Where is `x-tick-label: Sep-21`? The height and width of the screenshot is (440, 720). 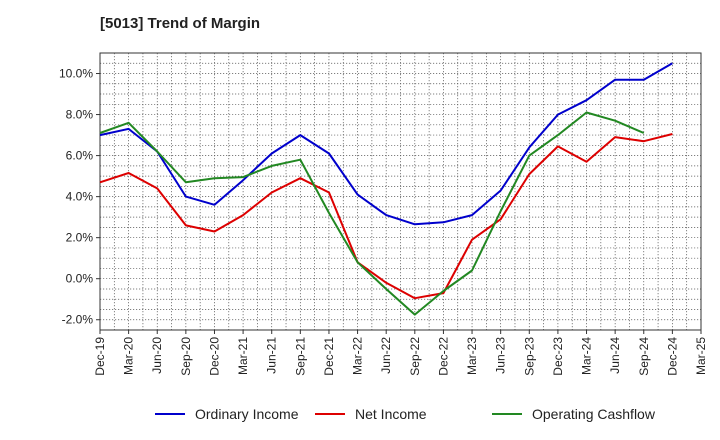
x-tick-label: Sep-21 is located at coordinates (300, 356).